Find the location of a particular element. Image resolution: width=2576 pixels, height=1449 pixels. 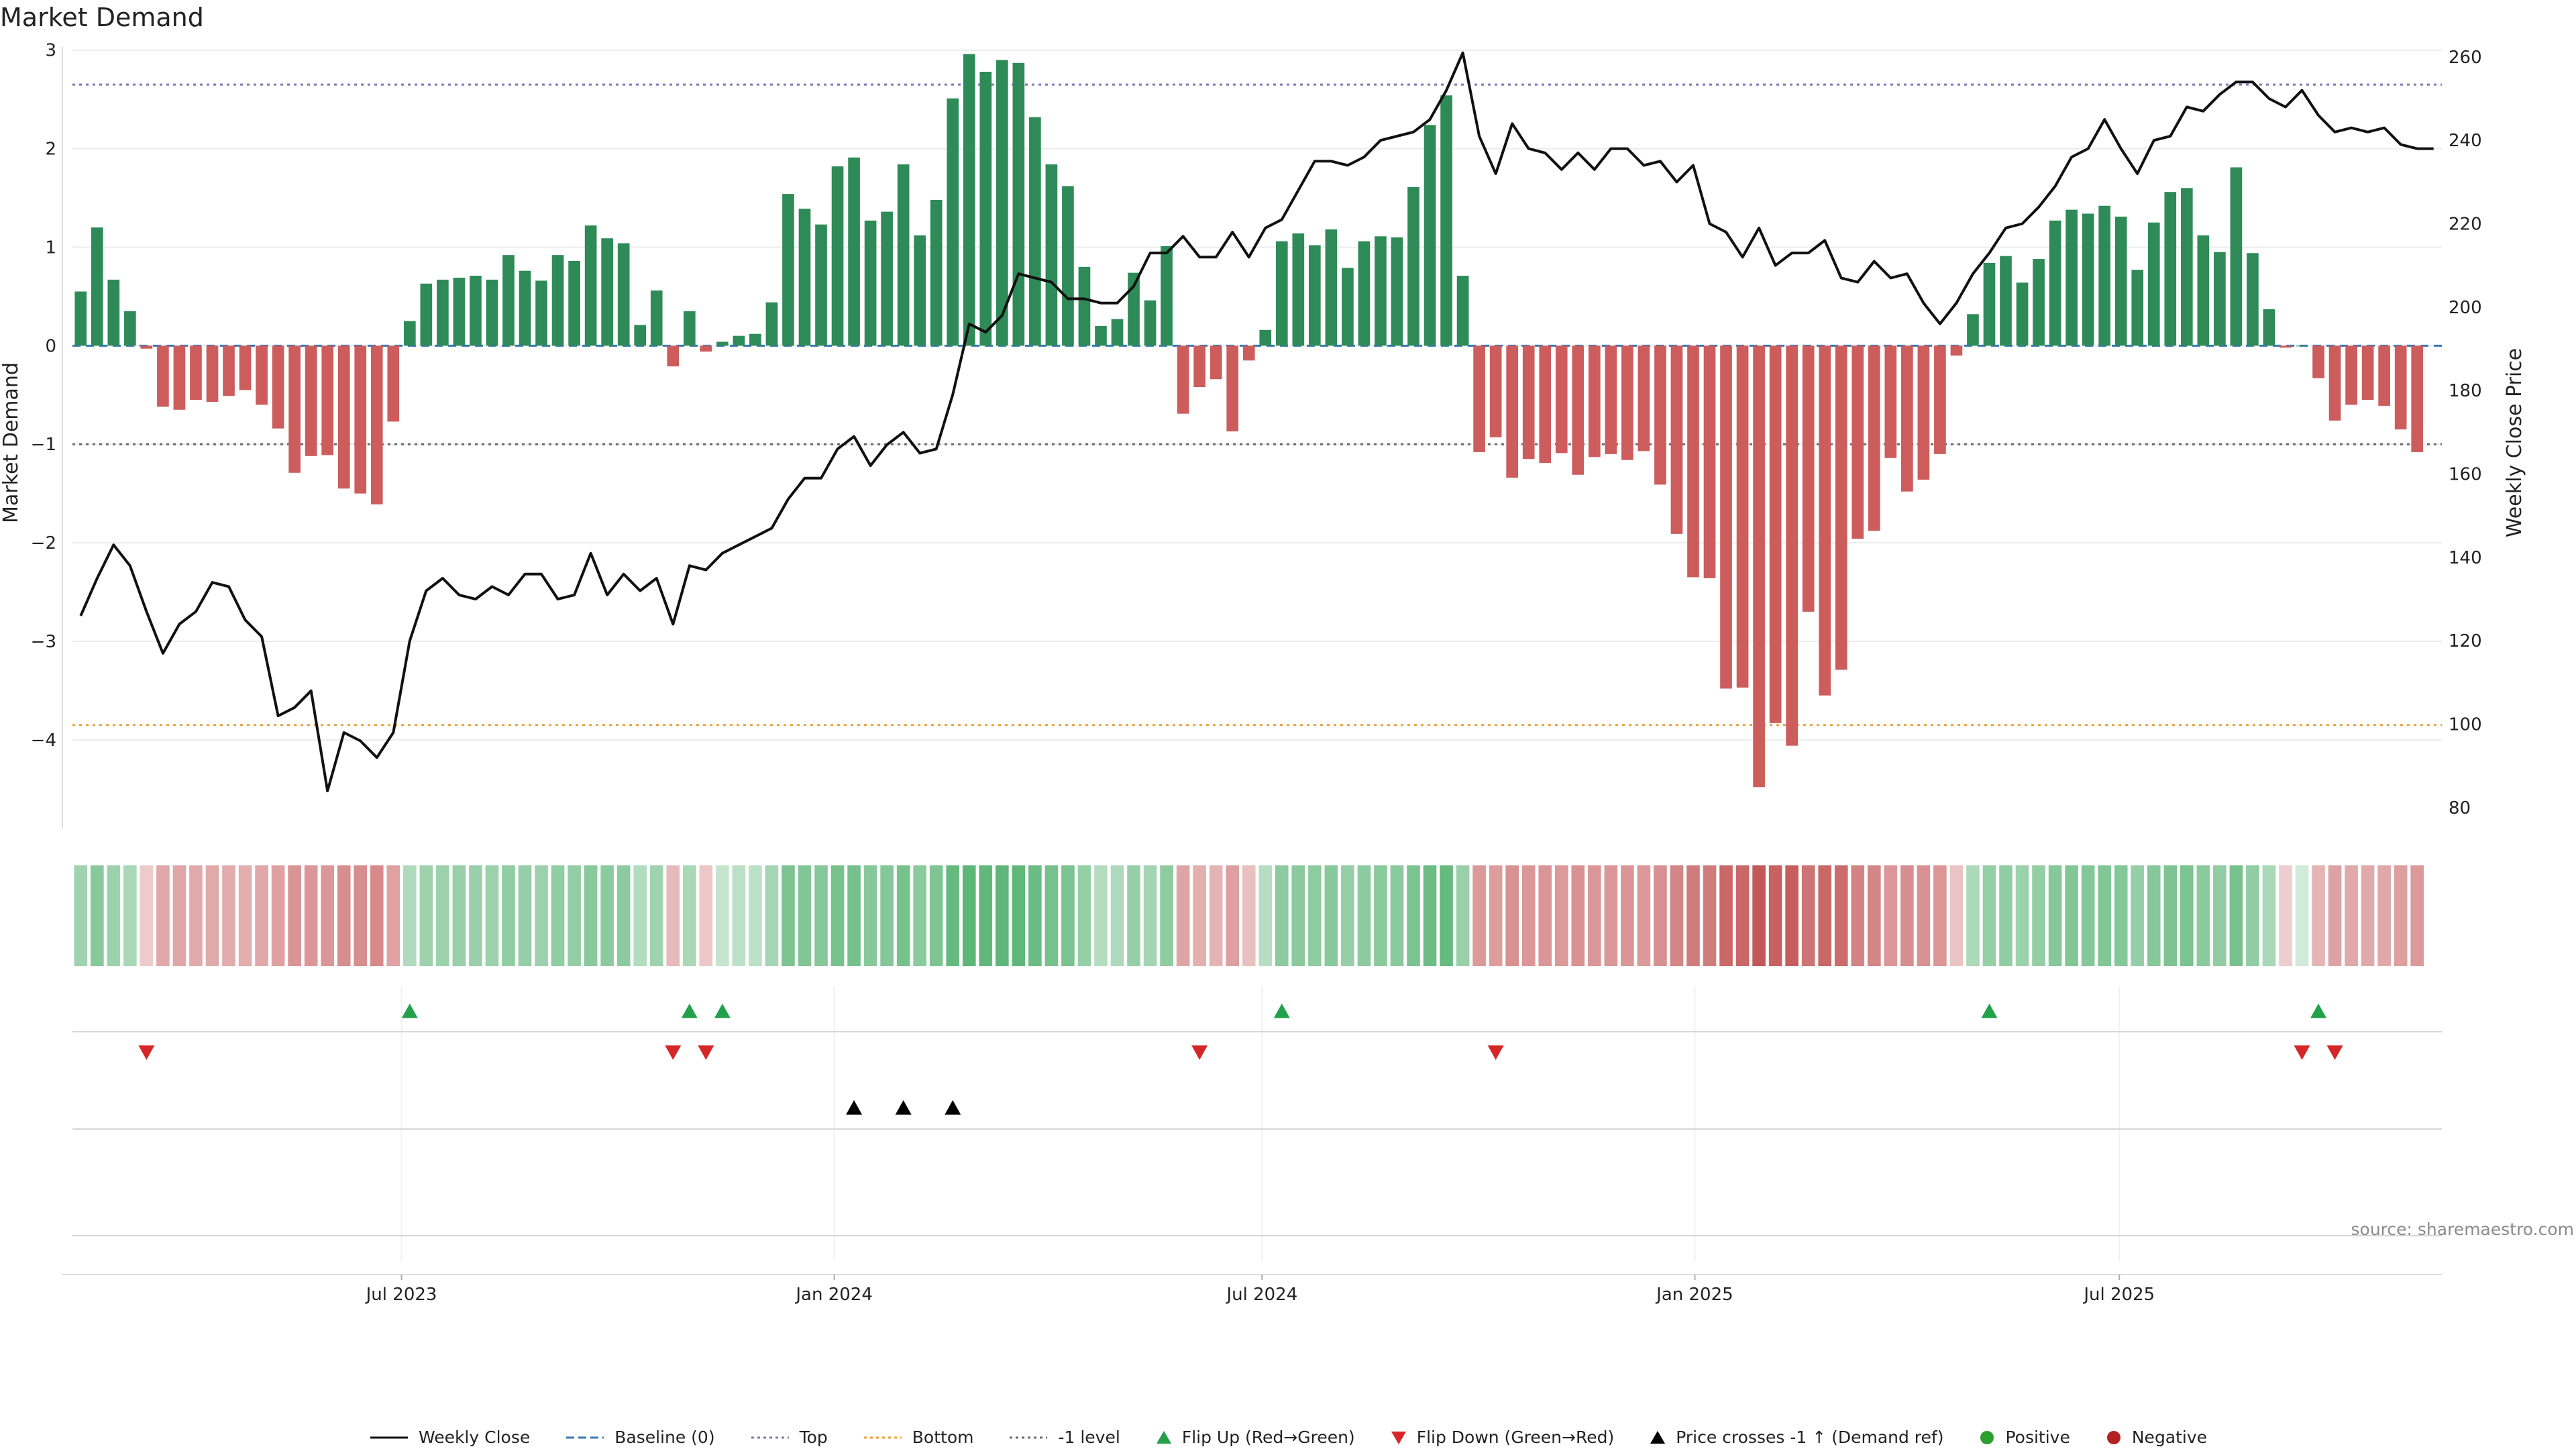

legend-label: Price crosses -1 ↑ (Demand ref) is located at coordinates (1810, 1437).